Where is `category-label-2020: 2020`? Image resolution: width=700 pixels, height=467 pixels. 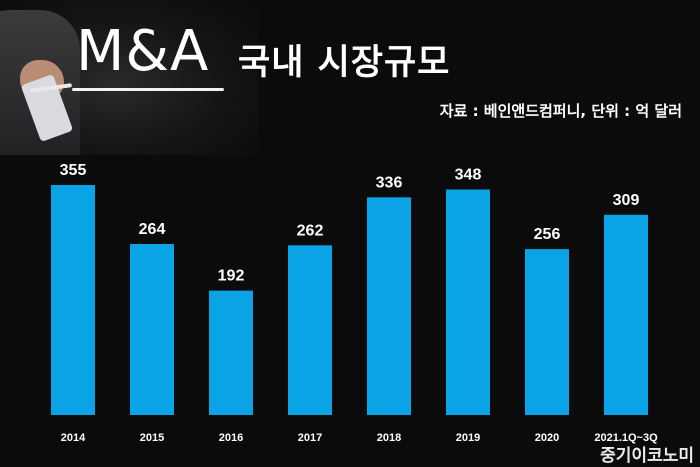
category-label-2020: 2020 is located at coordinates (547, 438).